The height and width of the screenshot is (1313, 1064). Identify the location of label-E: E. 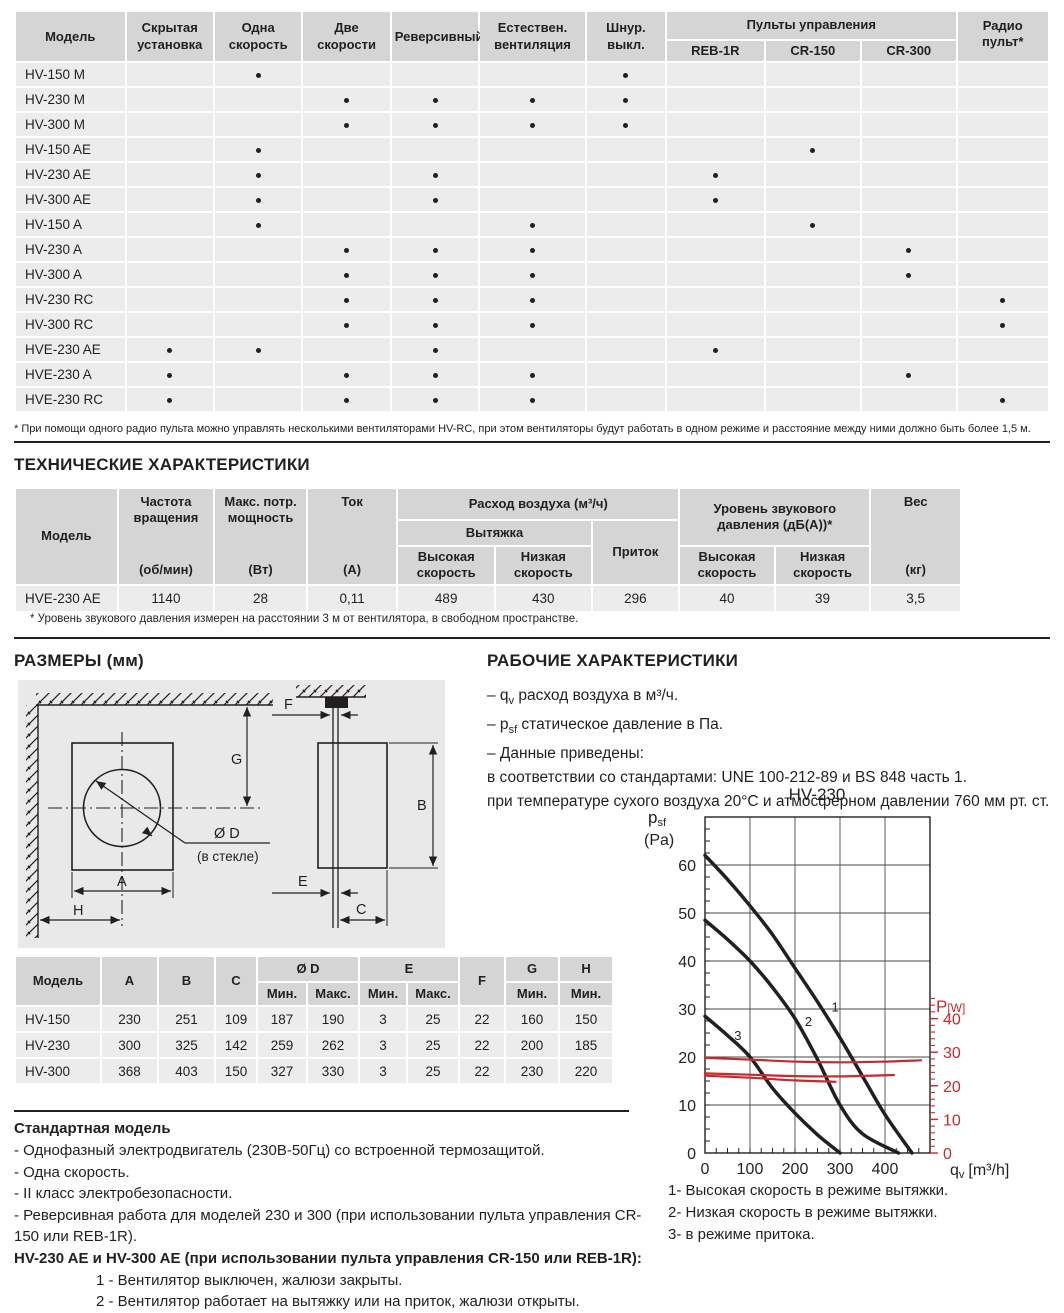
(303, 882).